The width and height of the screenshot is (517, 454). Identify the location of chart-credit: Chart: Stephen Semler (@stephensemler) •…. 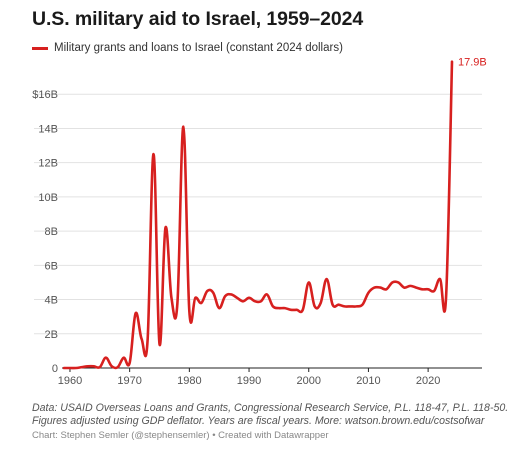
(180, 435).